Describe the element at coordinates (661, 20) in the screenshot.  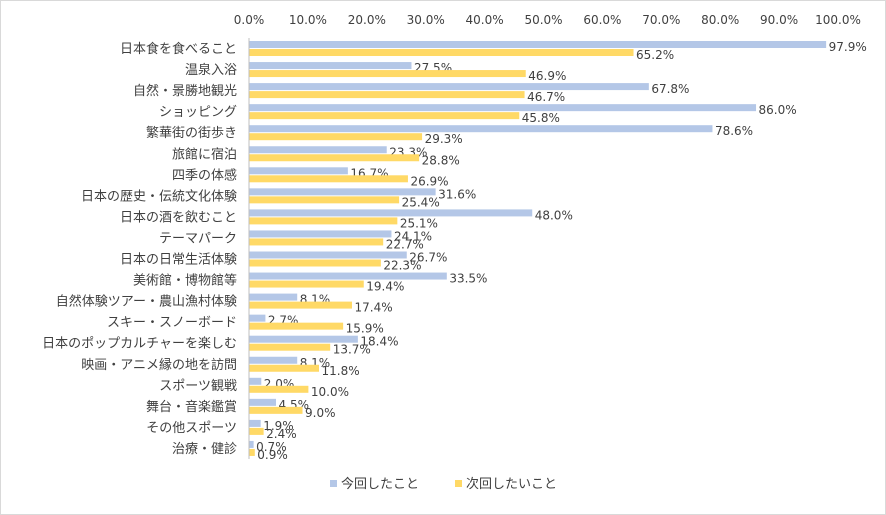
I see `x-tick-label: 70.0%` at that location.